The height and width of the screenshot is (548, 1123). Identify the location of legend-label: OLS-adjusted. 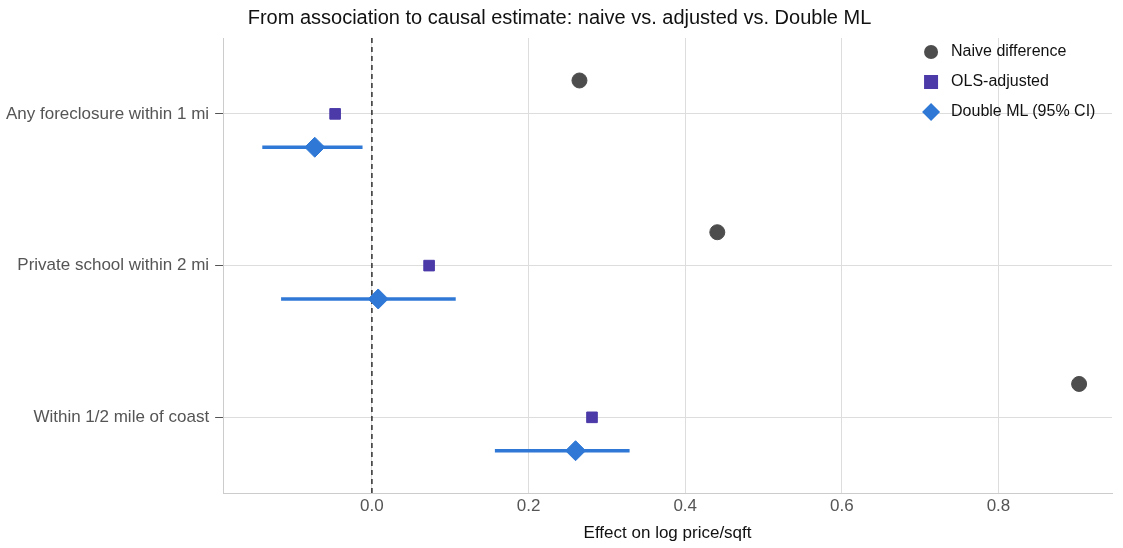
(1000, 81).